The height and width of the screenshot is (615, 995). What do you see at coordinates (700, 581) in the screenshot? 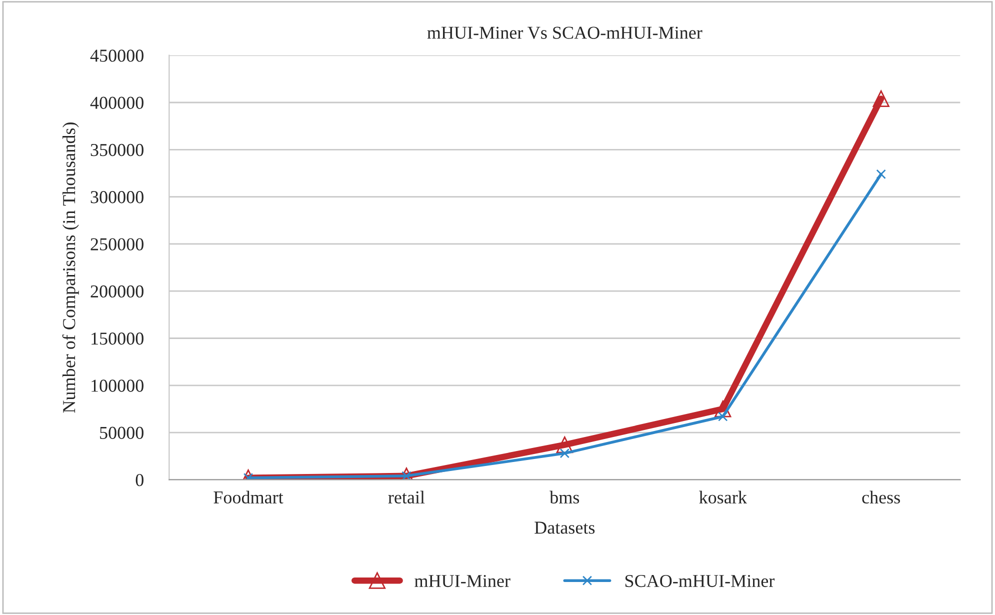
I see `legend-label: SCAO-mHUI-Miner` at bounding box center [700, 581].